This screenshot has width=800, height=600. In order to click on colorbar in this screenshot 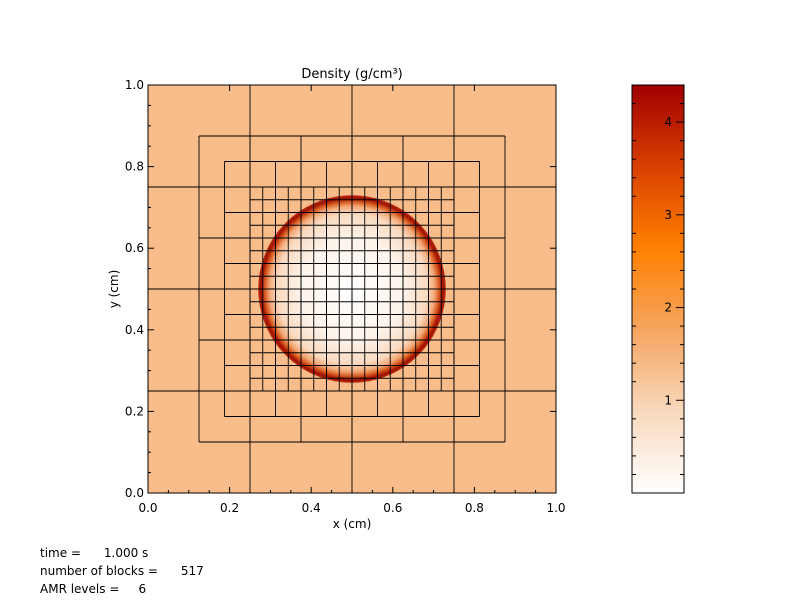, I will do `click(658, 289)`.